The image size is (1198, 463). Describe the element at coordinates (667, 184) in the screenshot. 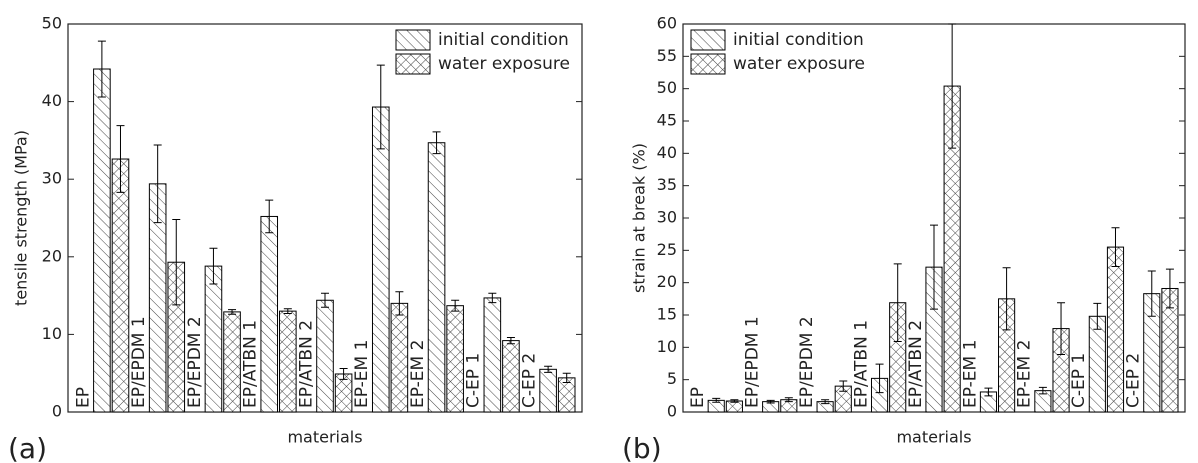

I see `y-tick-label: 35` at that location.